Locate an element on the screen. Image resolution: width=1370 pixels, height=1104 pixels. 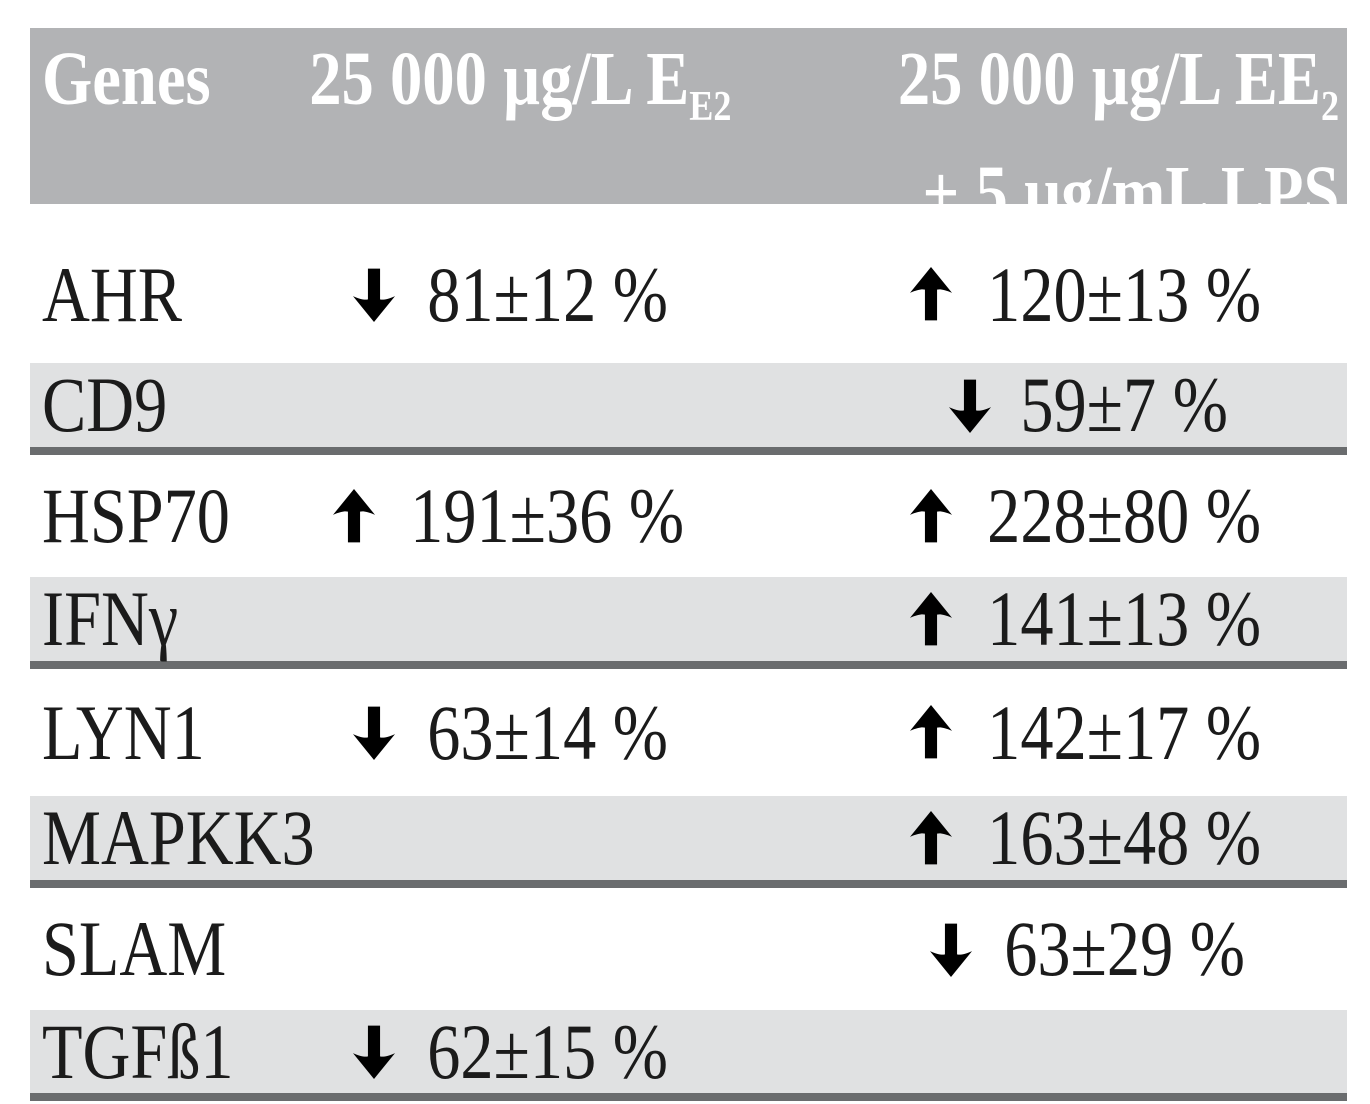
ee2-lps-value-cell: 120±13 % is located at coordinates (1053, 295).